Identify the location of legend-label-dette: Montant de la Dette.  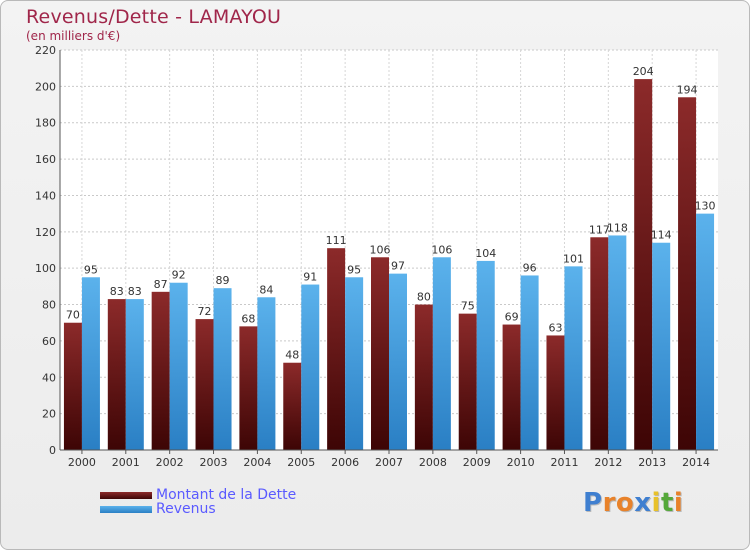
(226, 495).